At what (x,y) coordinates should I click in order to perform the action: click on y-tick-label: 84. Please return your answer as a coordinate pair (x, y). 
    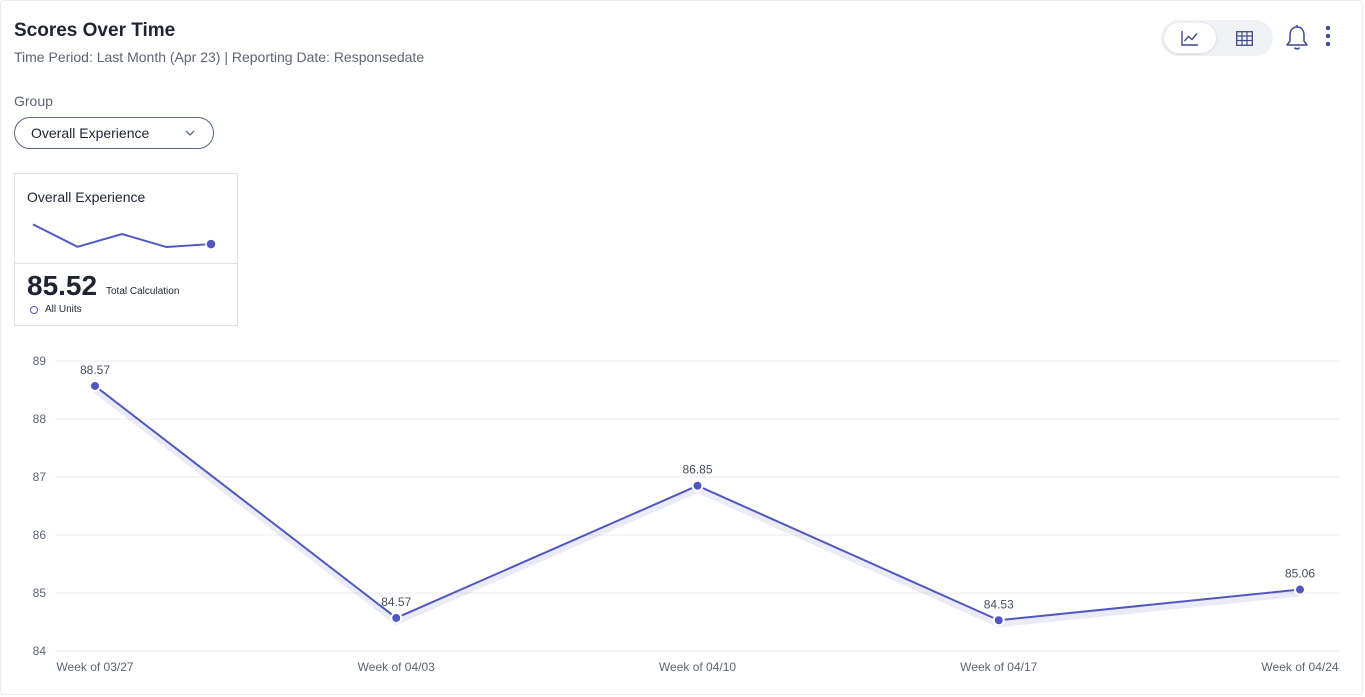
    Looking at the image, I should click on (40, 651).